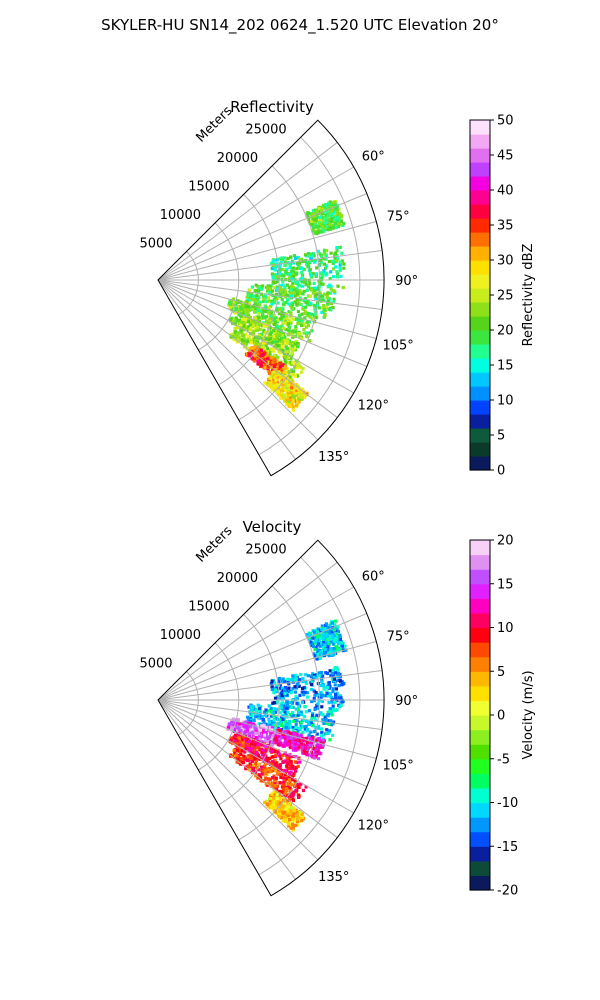  Describe the element at coordinates (528, 714) in the screenshot. I see `colorbar-label: Velocity (m/s)` at that location.